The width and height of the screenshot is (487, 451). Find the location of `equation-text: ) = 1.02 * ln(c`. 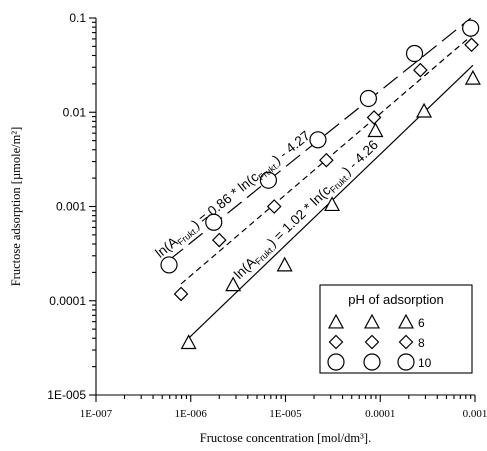

equation-text: ) = 1.02 * ln(c is located at coordinates (299, 215).